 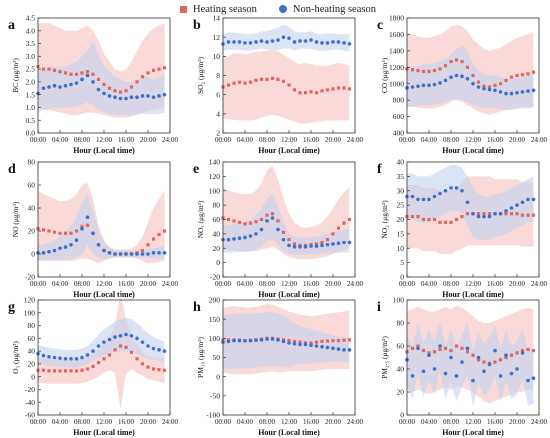 What do you see at coordinates (399, 100) in the screenshot?
I see `panel-c-ytick-label: 800` at bounding box center [399, 100].